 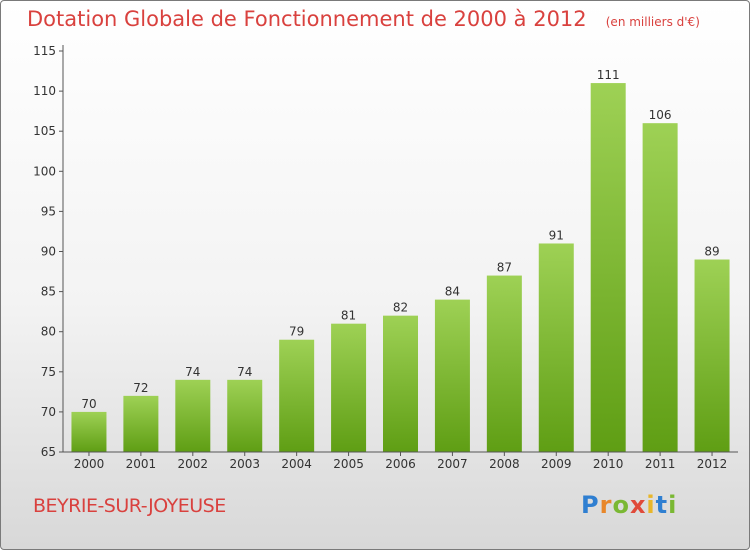 I want to click on proxiti-logo: Proxiti, so click(x=629, y=505).